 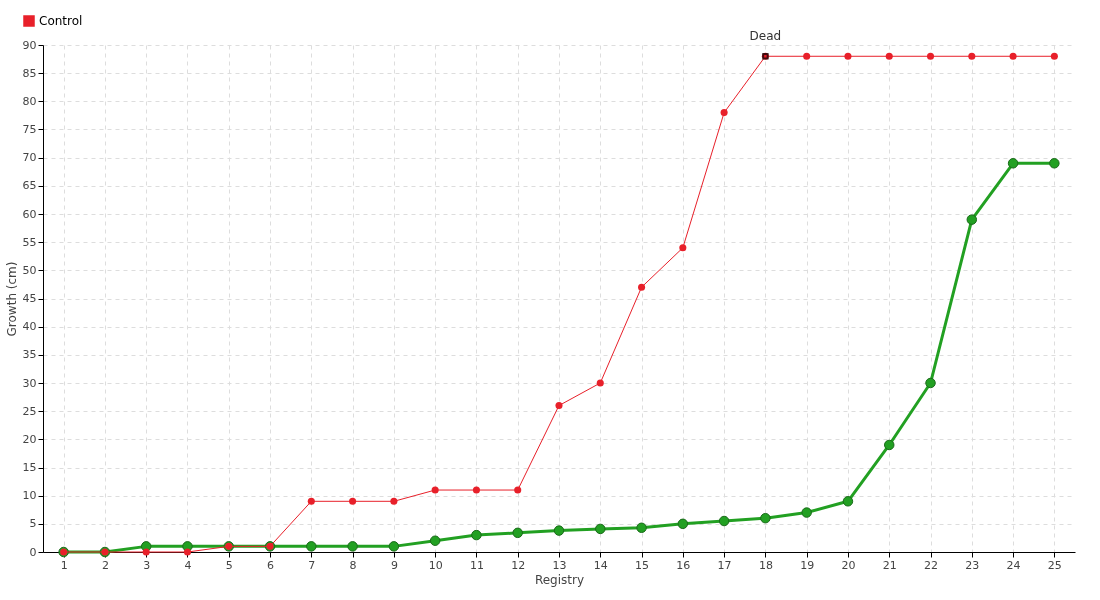 What do you see at coordinates (147, 565) in the screenshot?
I see `x-tick-label: 3` at bounding box center [147, 565].